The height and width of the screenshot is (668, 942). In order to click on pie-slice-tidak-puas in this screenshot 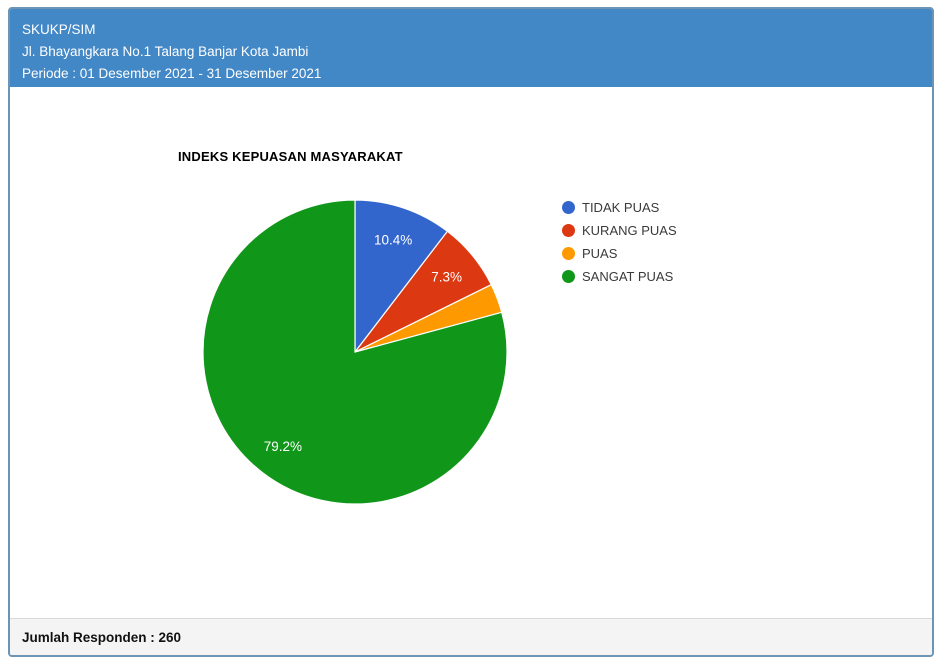, I will do `click(401, 276)`.